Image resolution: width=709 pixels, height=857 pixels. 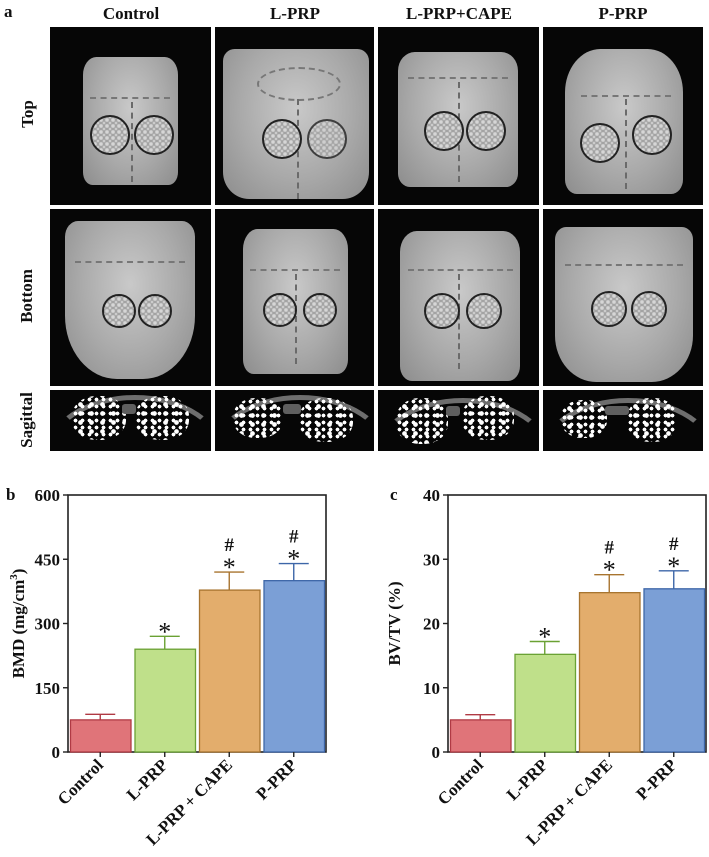 I want to click on y-tick-label: 40, so click(x=431, y=495).